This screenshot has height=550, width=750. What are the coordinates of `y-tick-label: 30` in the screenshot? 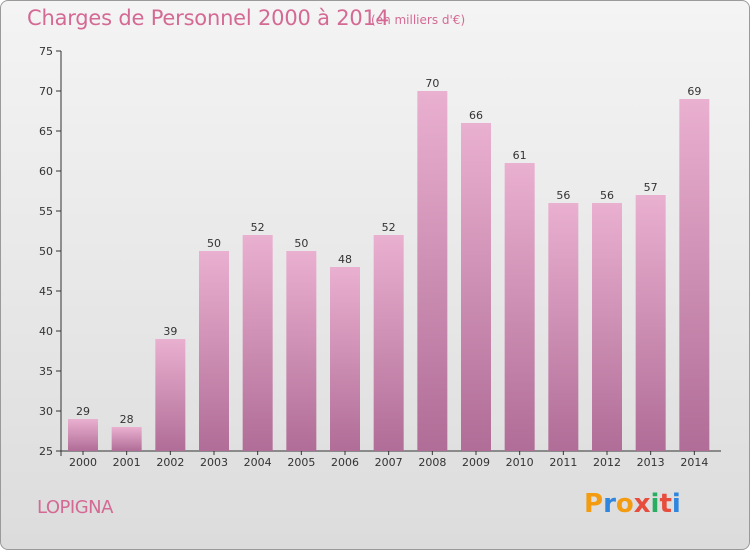 It's located at (46, 411).